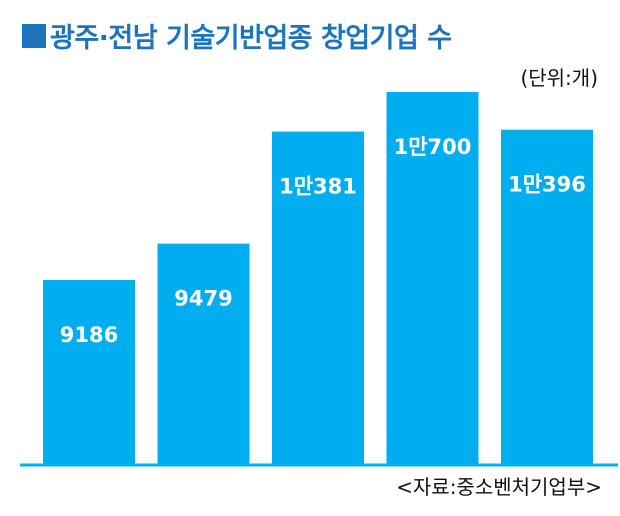  What do you see at coordinates (34, 35) in the screenshot?
I see `title-square-icon` at bounding box center [34, 35].